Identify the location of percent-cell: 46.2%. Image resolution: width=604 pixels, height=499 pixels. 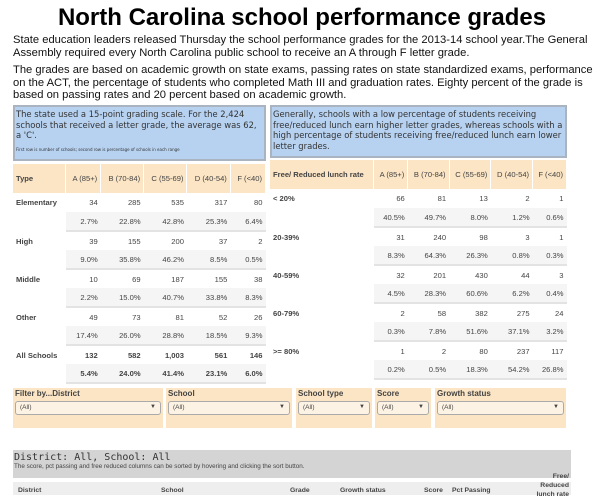
(165, 260).